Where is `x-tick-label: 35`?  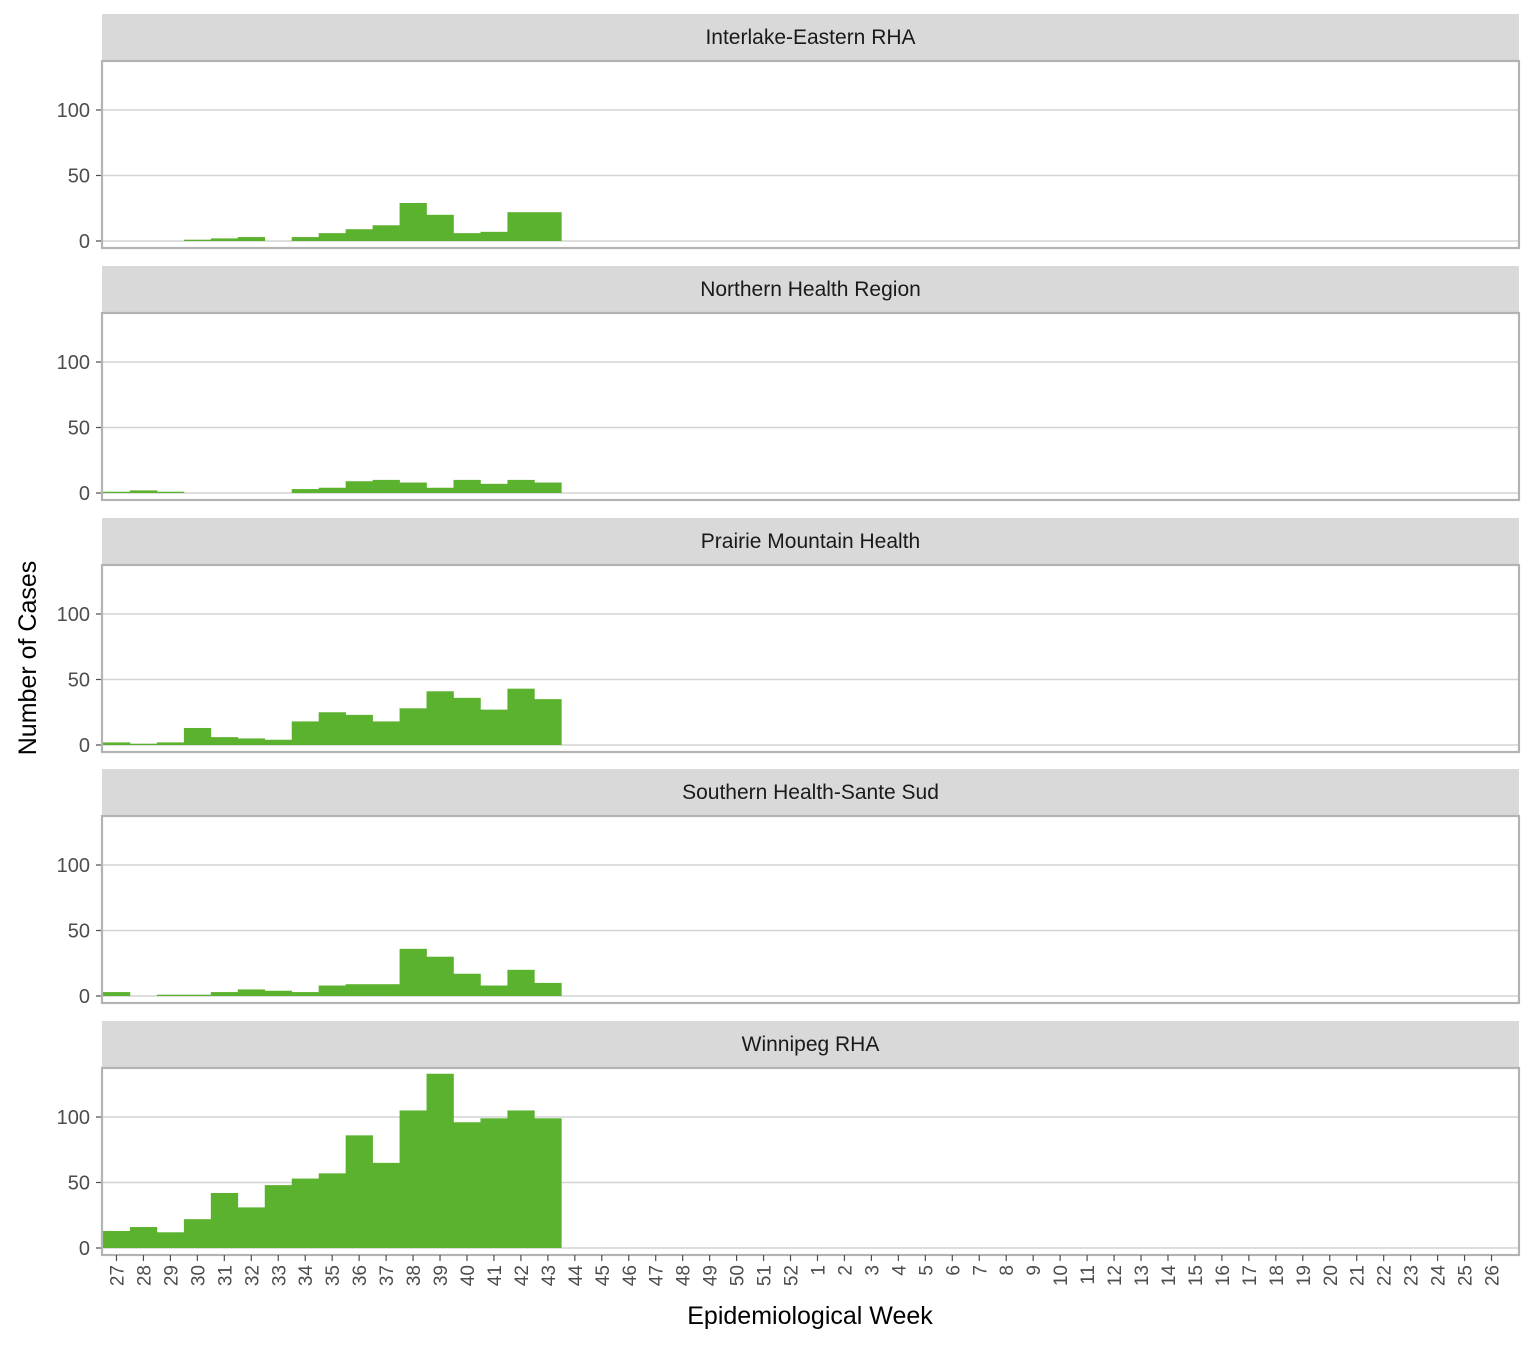
x-tick-label: 35 is located at coordinates (333, 1275).